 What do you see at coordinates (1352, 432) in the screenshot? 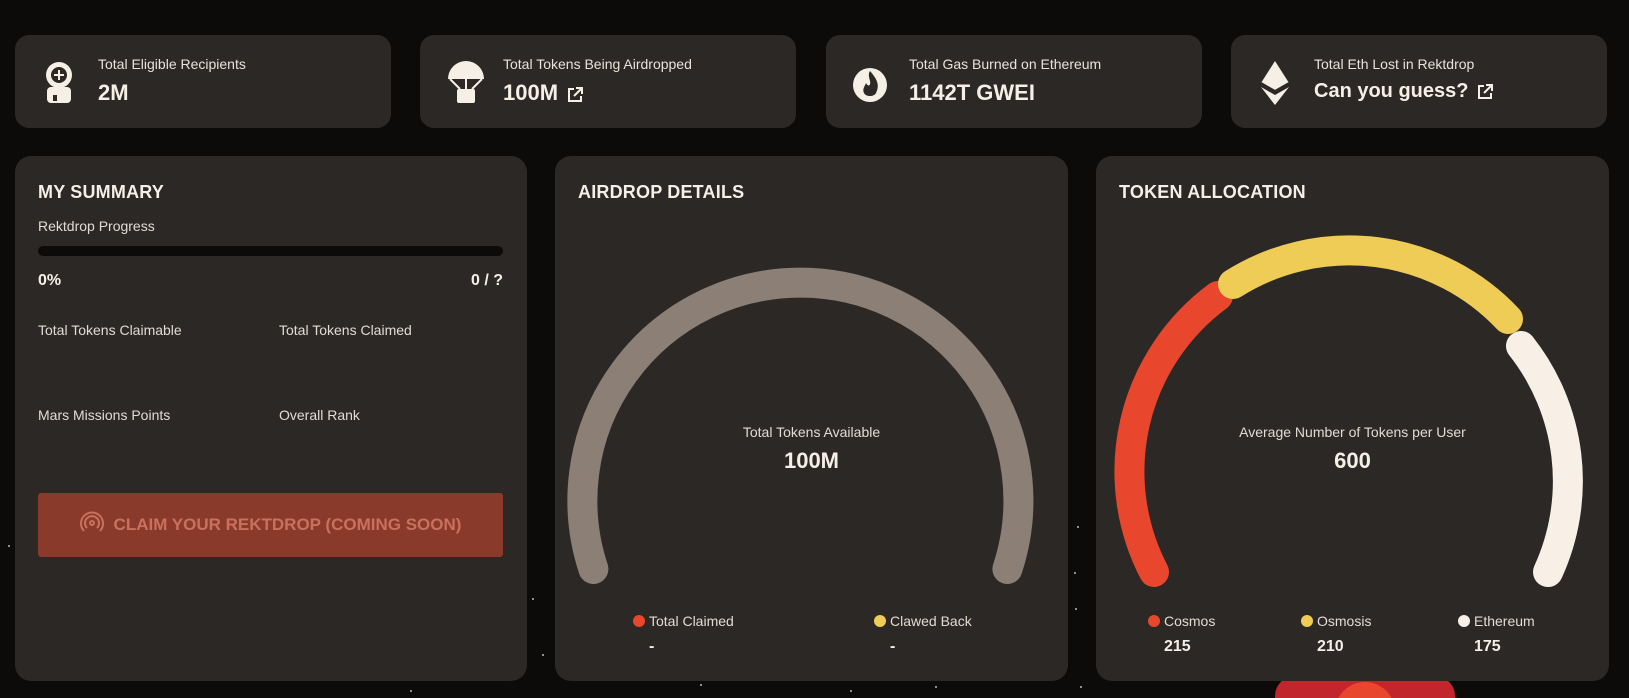
I see `gauge-caption: Average Number of Tokens per User` at bounding box center [1352, 432].